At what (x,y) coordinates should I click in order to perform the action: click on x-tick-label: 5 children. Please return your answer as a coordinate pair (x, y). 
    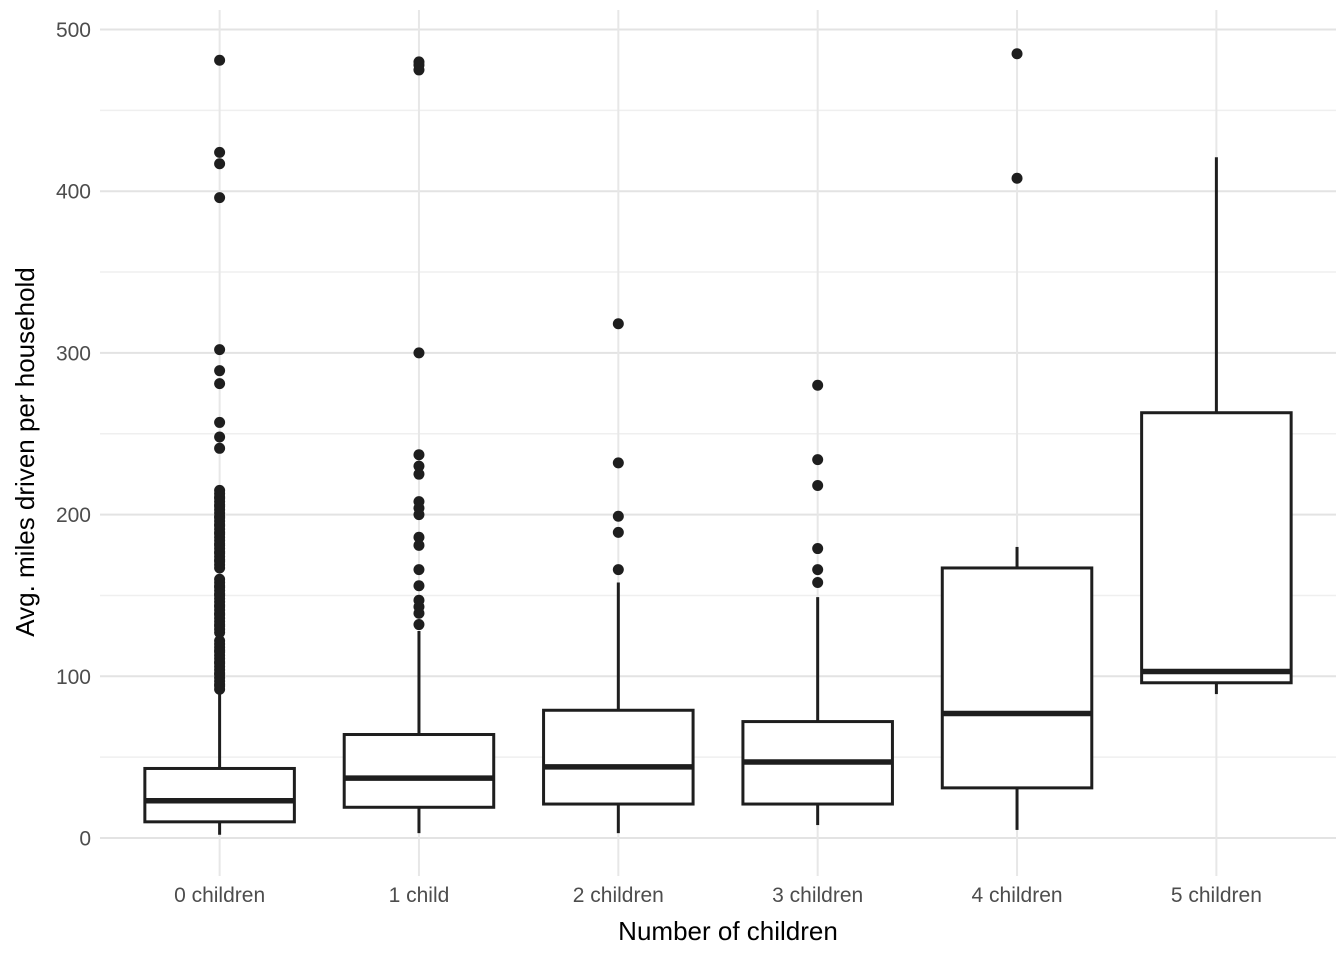
    Looking at the image, I should click on (1216, 895).